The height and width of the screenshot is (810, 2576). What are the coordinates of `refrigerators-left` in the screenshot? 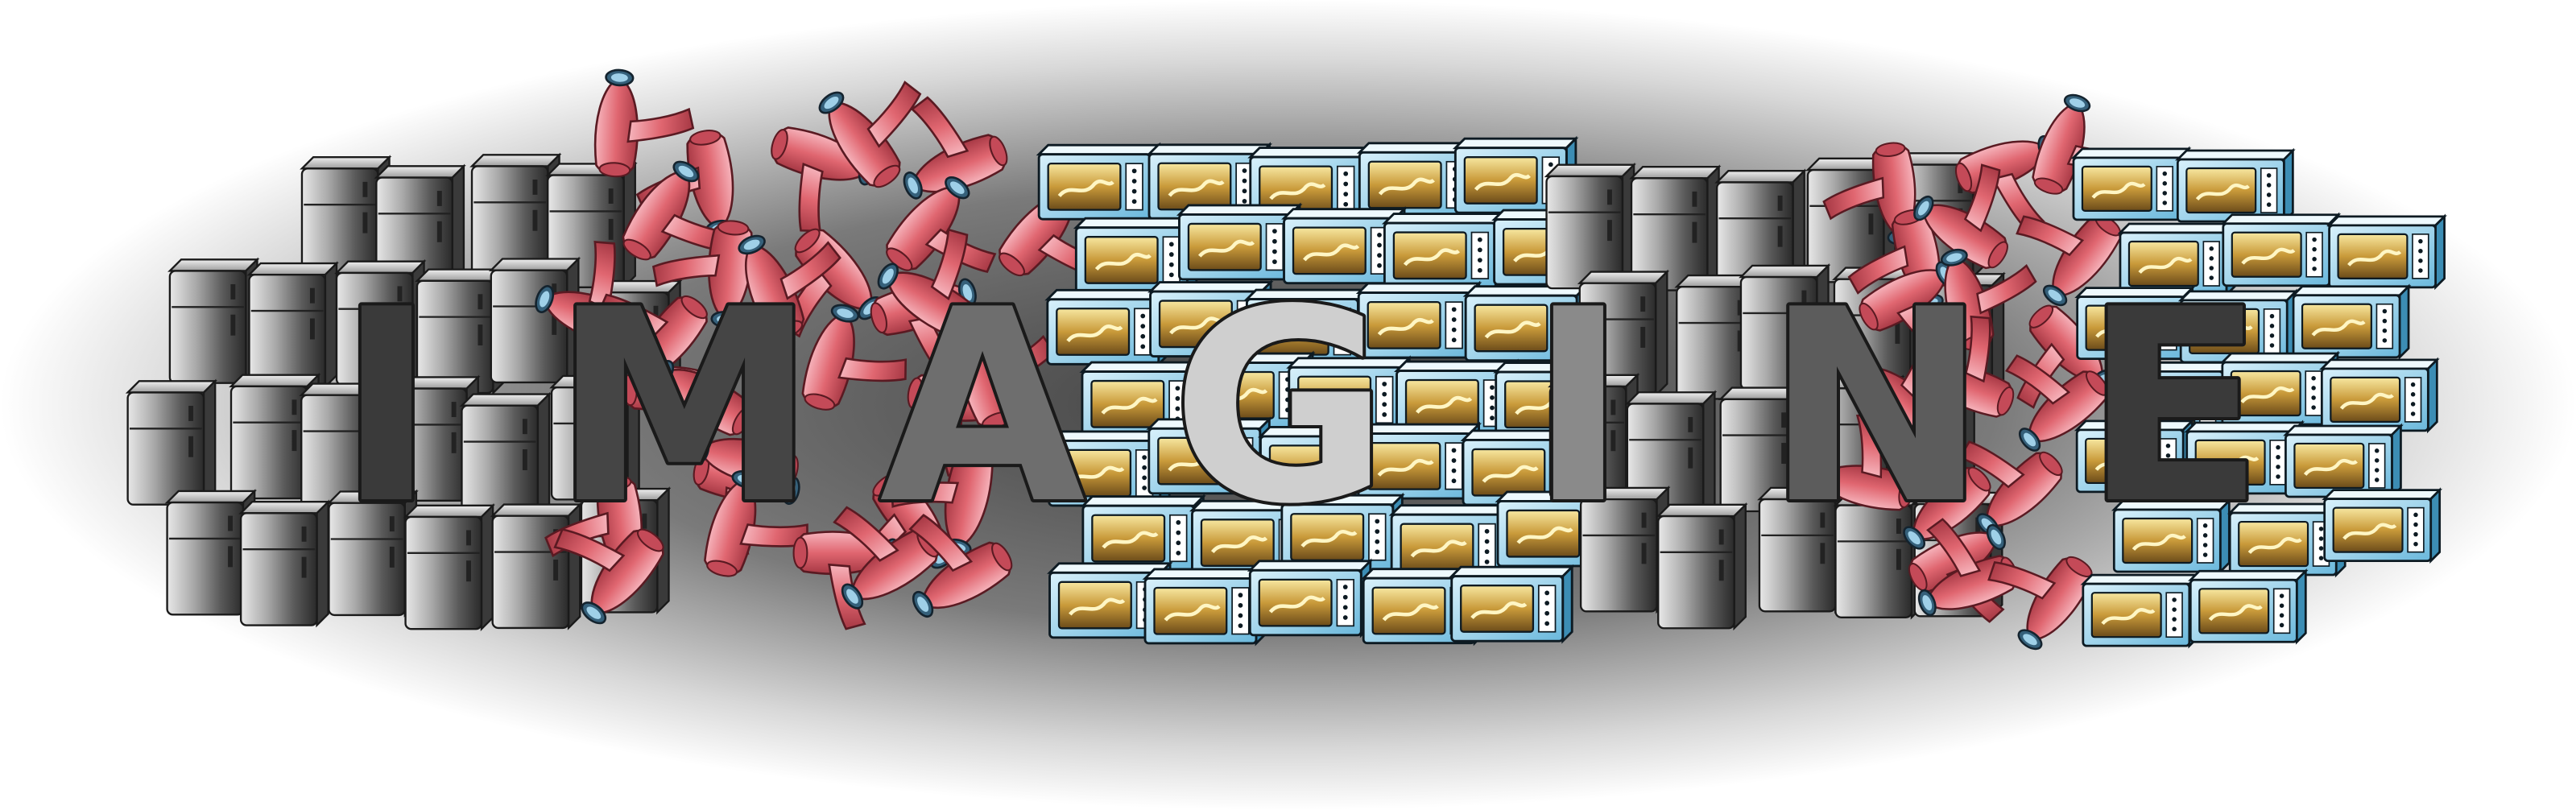 It's located at (404, 392).